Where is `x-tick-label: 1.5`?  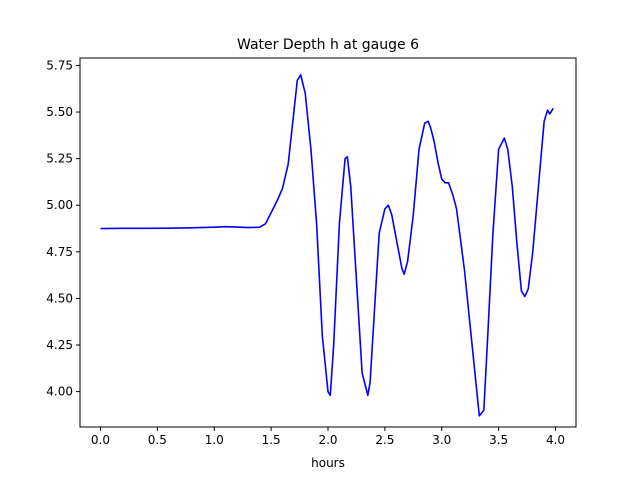 x-tick-label: 1.5 is located at coordinates (271, 440).